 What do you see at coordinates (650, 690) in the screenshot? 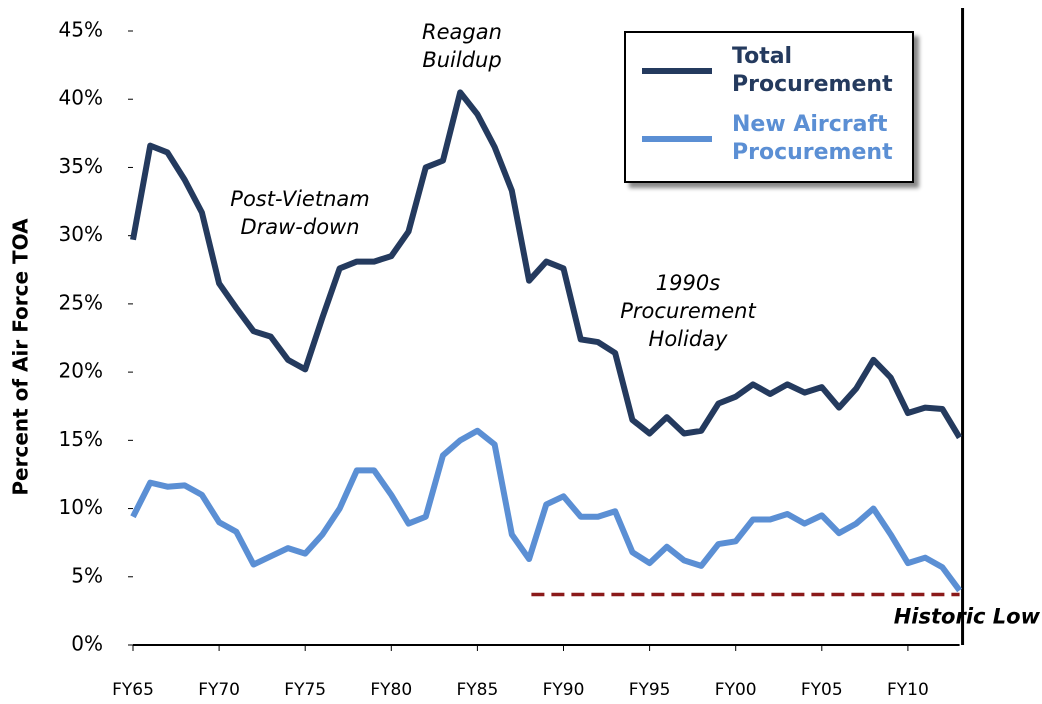
I see `x-tick-label: FY95` at bounding box center [650, 690].